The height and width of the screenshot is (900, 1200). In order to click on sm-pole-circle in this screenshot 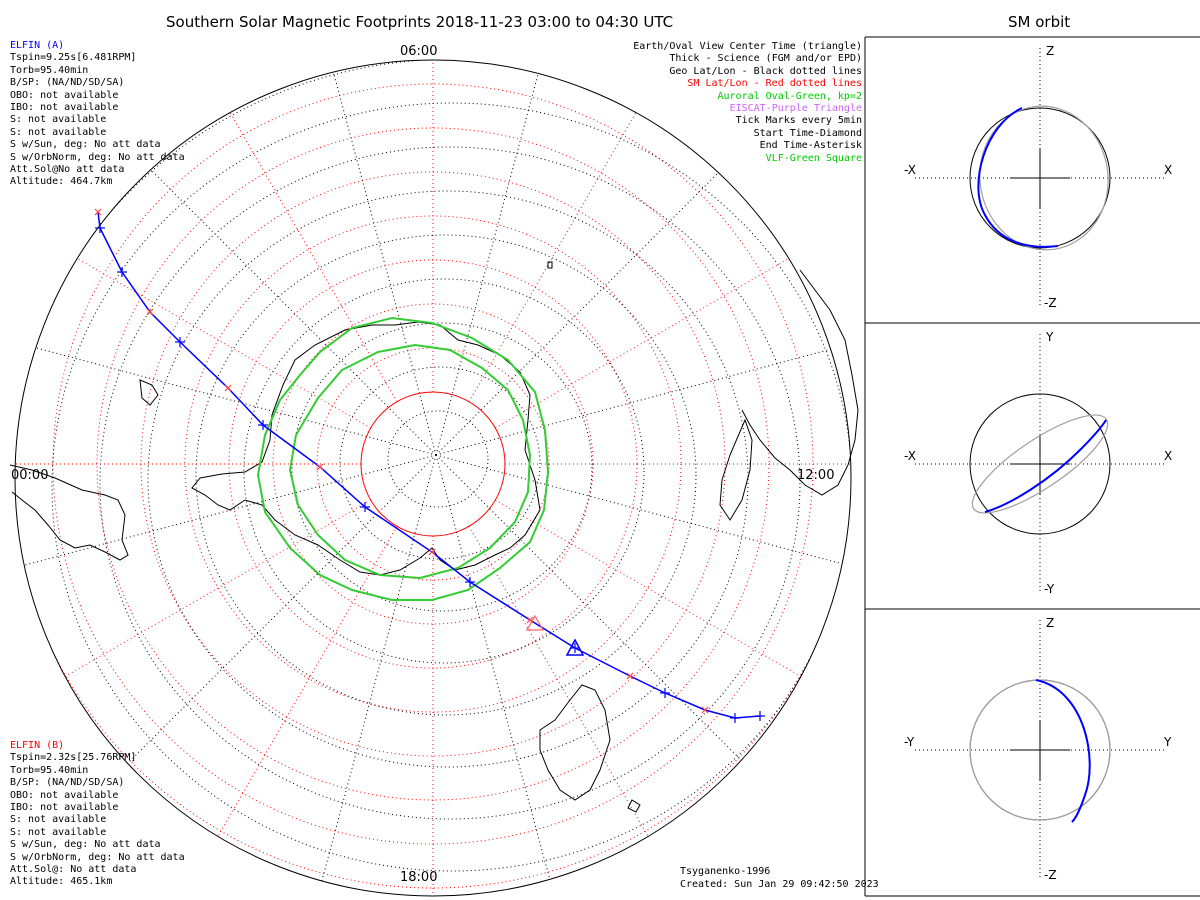, I will do `click(433, 464)`.